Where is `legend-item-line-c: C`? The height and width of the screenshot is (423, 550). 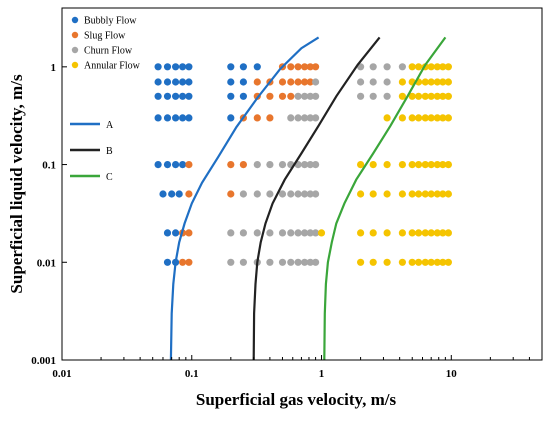
legend-item-line-c: C is located at coordinates (91, 177).